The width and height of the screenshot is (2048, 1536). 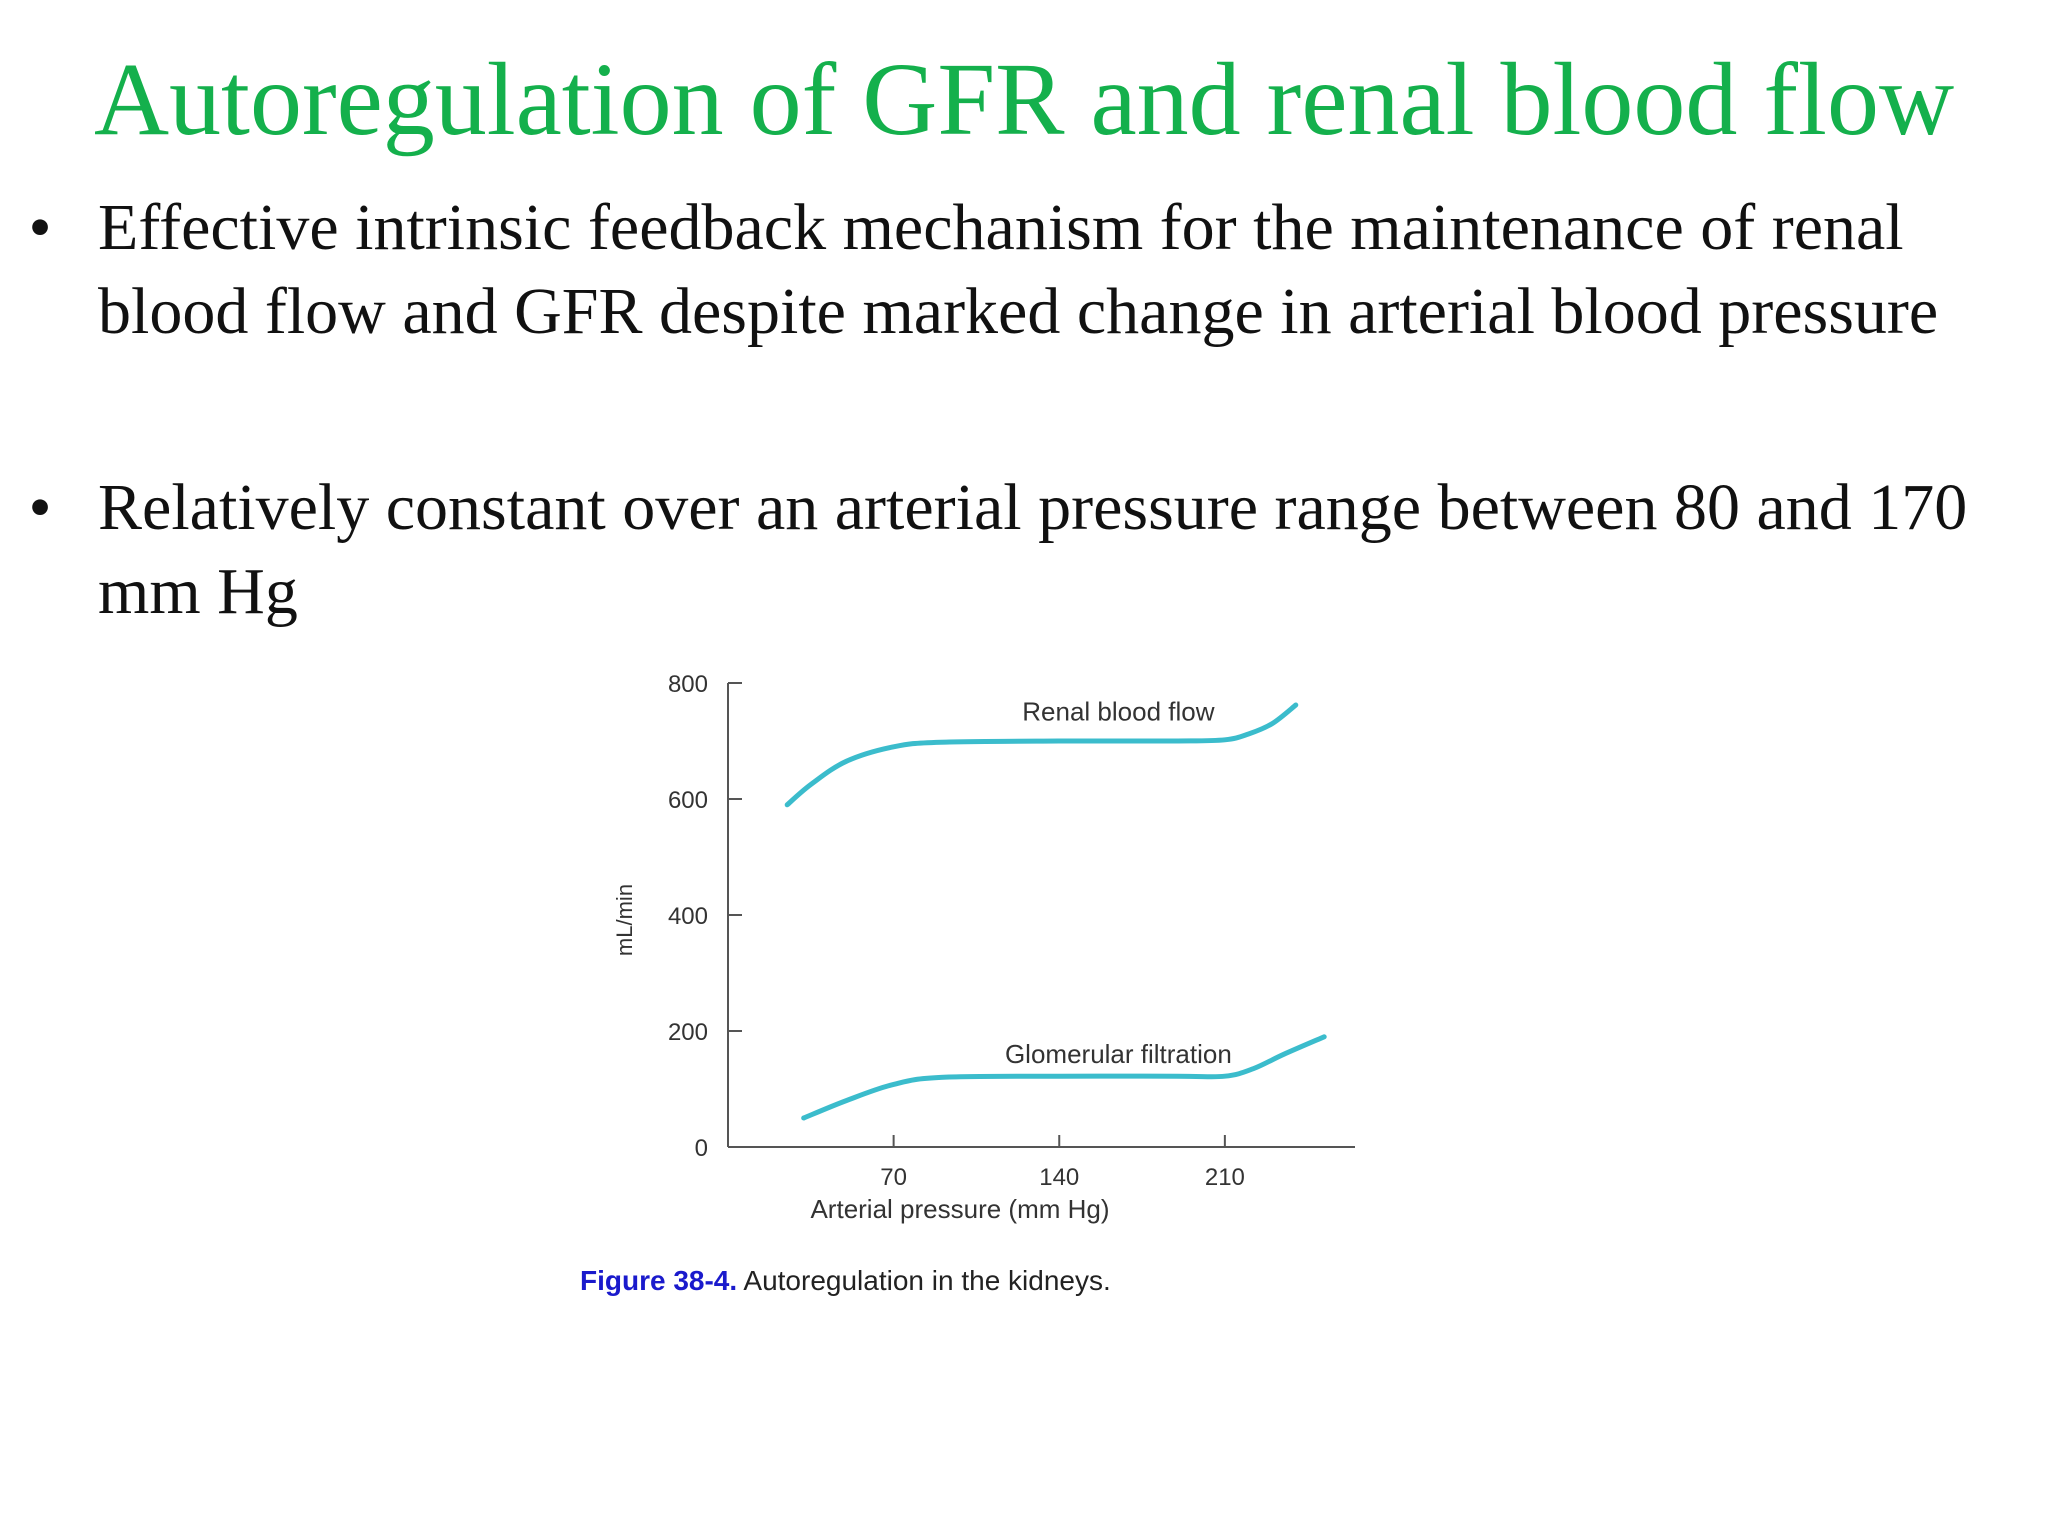 What do you see at coordinates (1118, 1054) in the screenshot?
I see `series-label: Glomerular filtration` at bounding box center [1118, 1054].